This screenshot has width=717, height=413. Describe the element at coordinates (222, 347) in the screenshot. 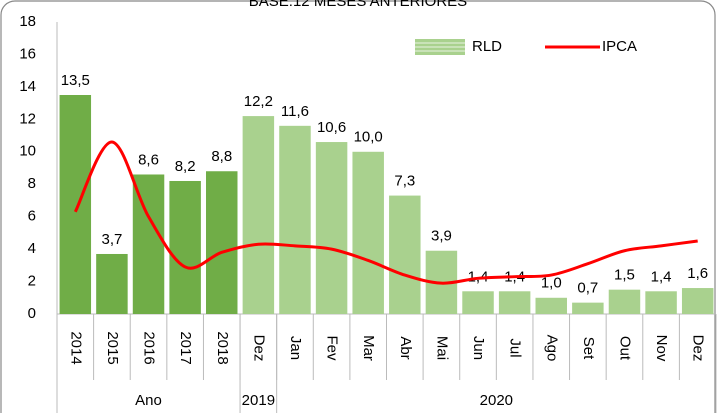

I see `x-tick-label: 2018` at that location.